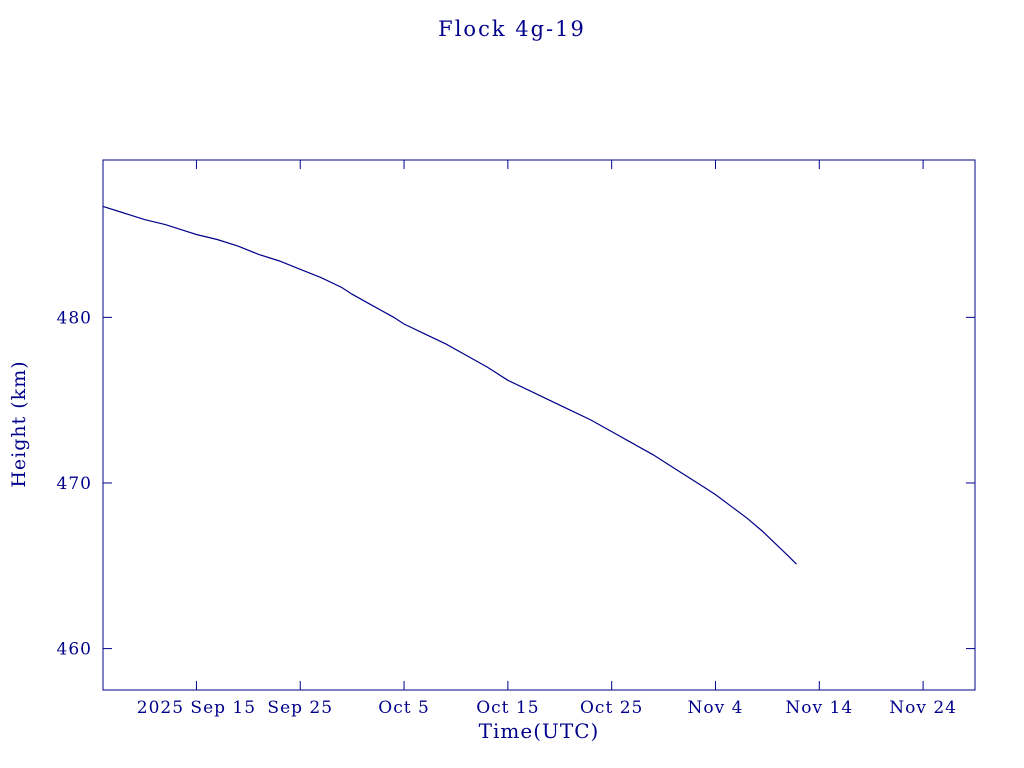  Describe the element at coordinates (507, 708) in the screenshot. I see `x-tick-label: Oct 15` at that location.